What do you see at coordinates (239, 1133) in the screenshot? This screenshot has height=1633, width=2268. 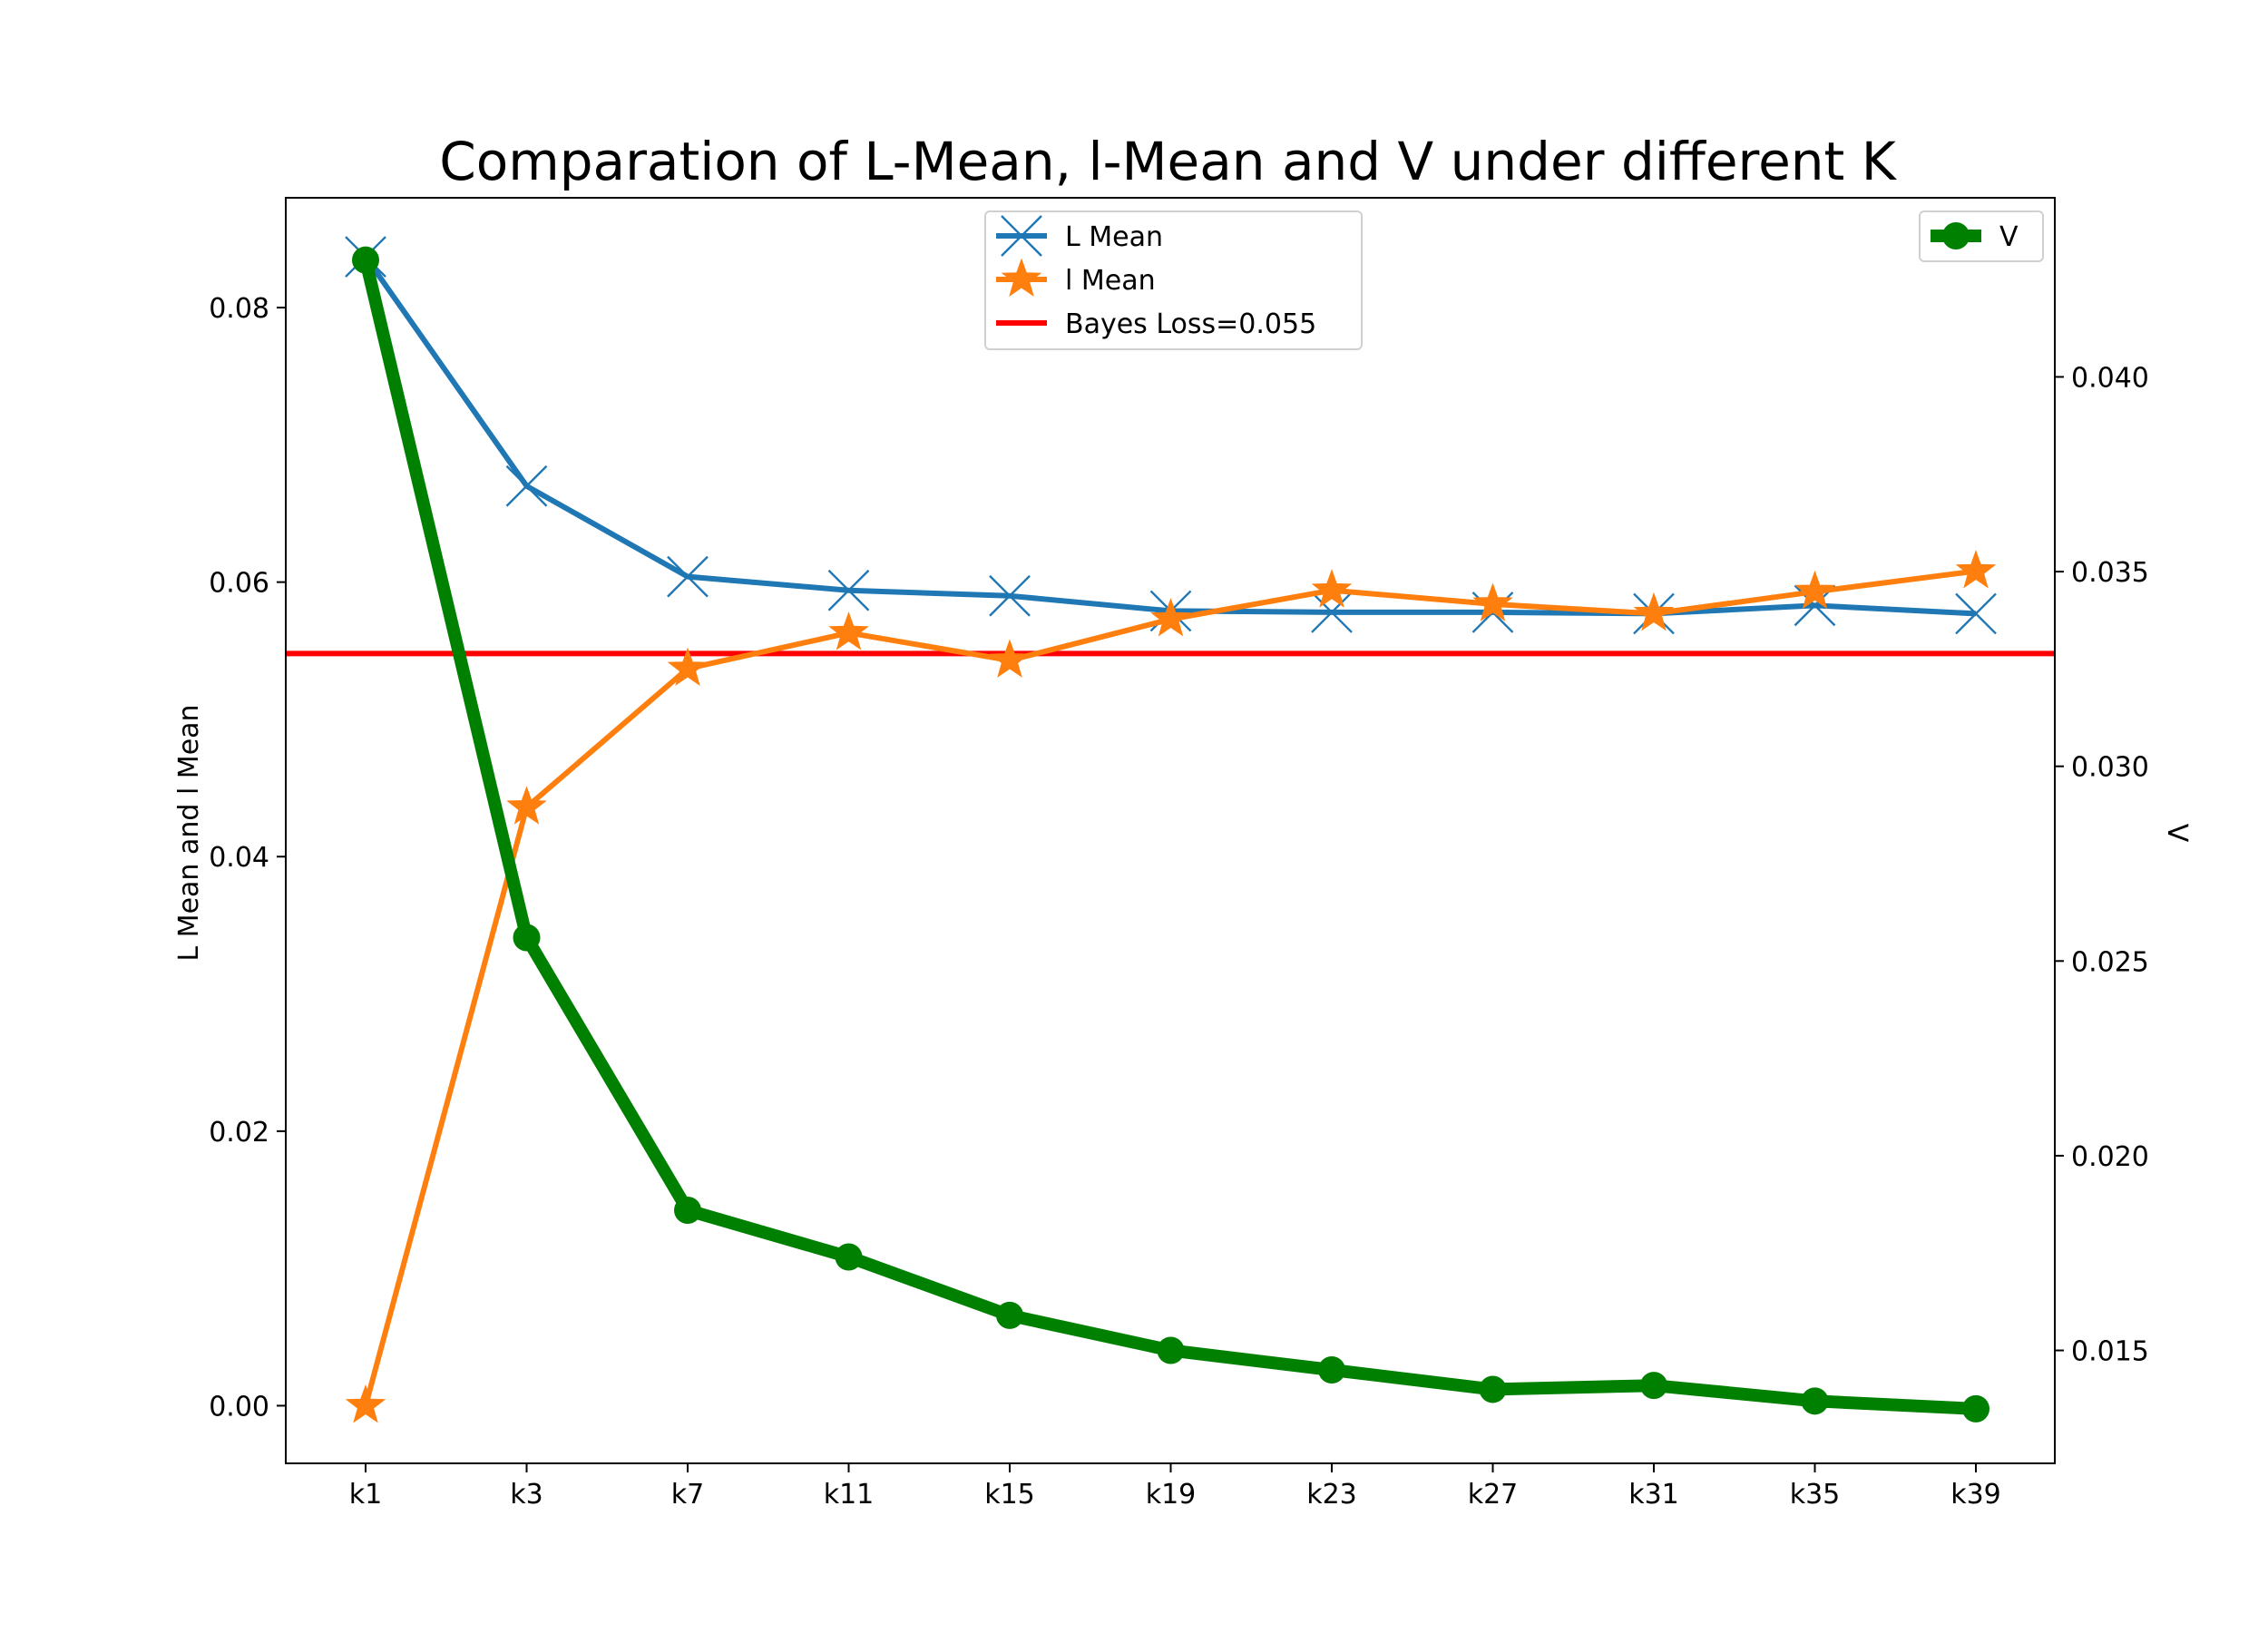 I see `y-tick-label: 0.02` at bounding box center [239, 1133].